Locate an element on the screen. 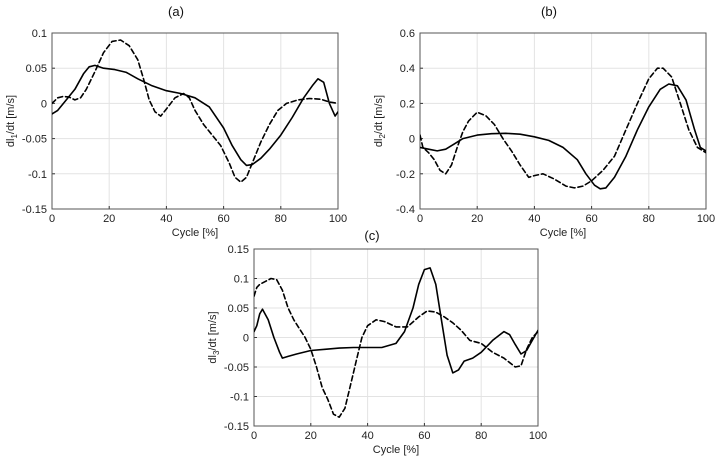 This screenshot has width=721, height=462. panel-title: (b) is located at coordinates (549, 11).